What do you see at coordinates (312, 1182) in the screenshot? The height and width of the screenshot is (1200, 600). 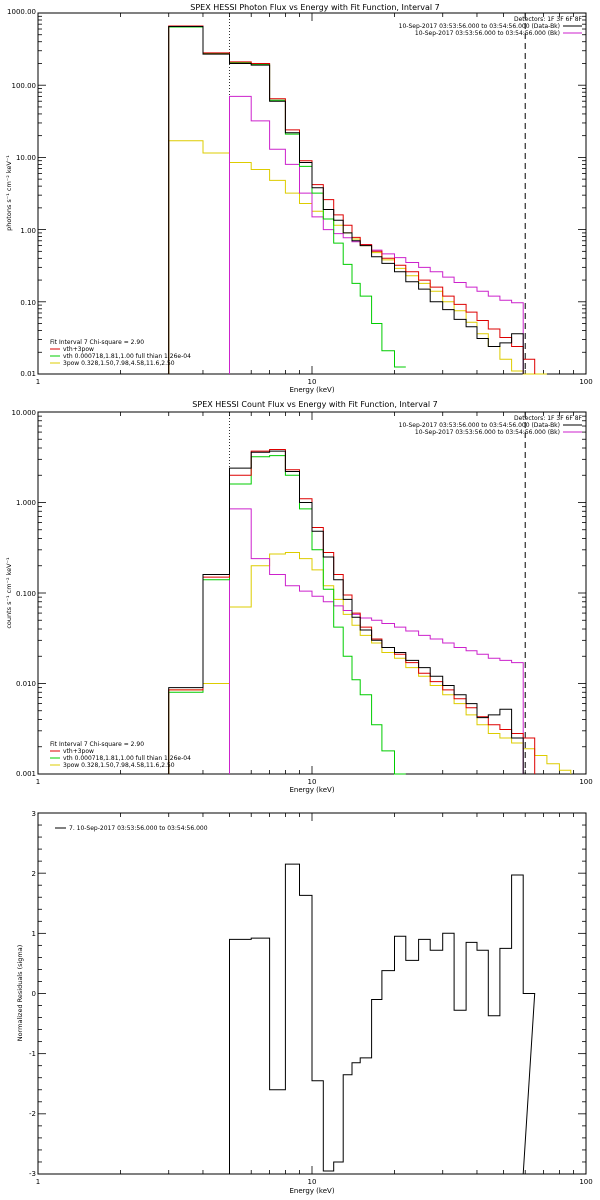 I see `panel3-xtick-label-10: 10` at bounding box center [312, 1182].